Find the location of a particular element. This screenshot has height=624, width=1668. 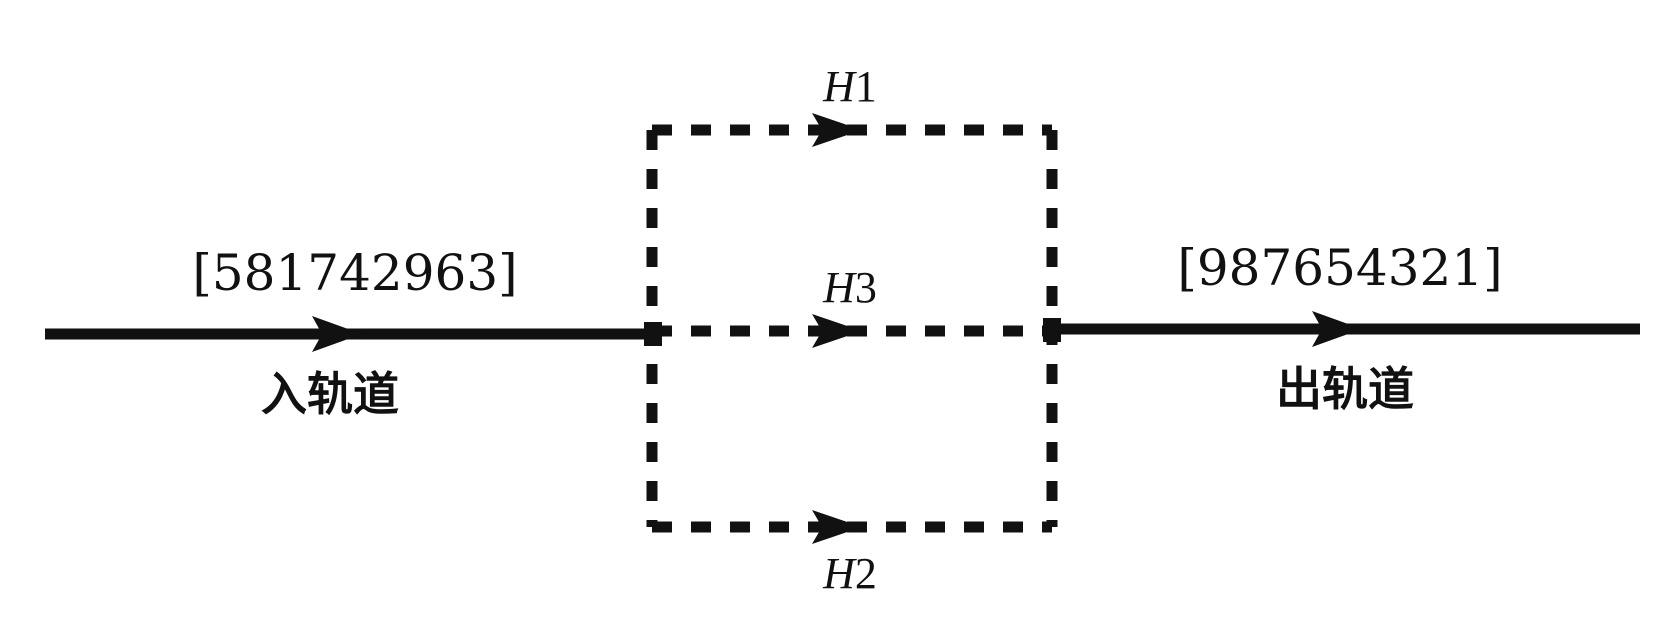

input-track-label: 入轨道 is located at coordinates (330, 394).